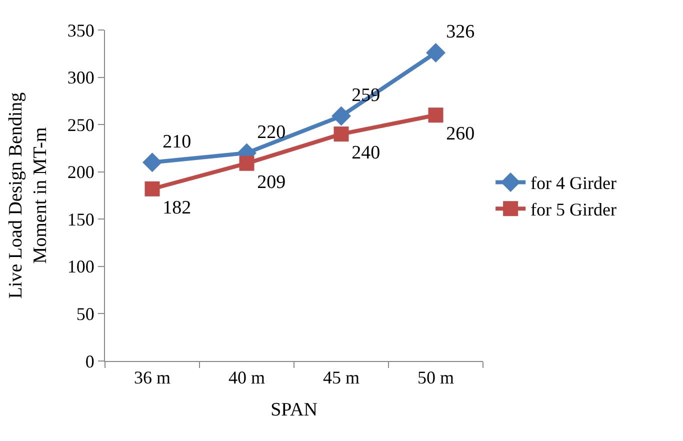 The height and width of the screenshot is (441, 683). I want to click on data-label: 210, so click(177, 141).